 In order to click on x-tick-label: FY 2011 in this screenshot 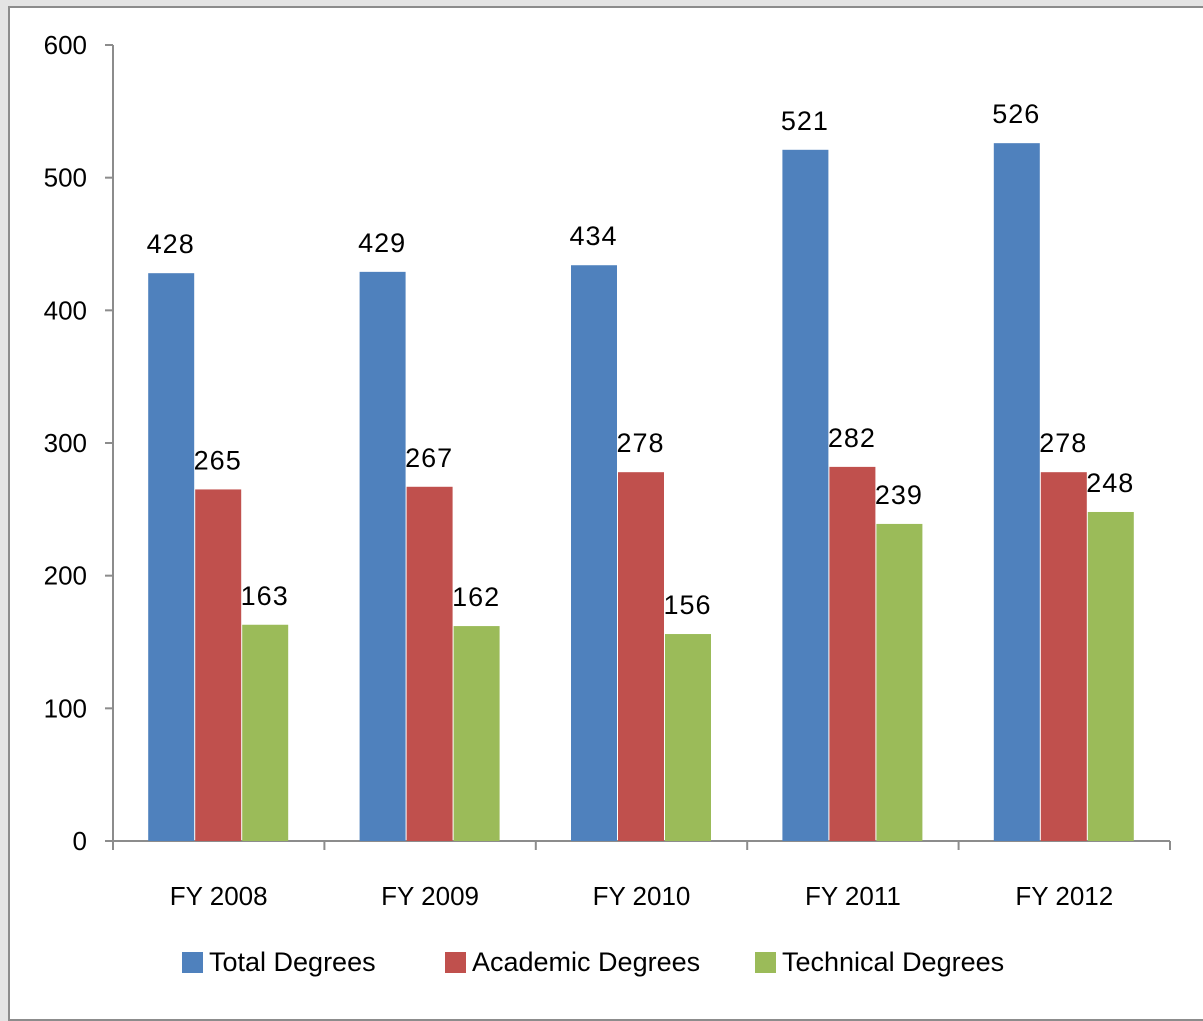, I will do `click(853, 896)`.